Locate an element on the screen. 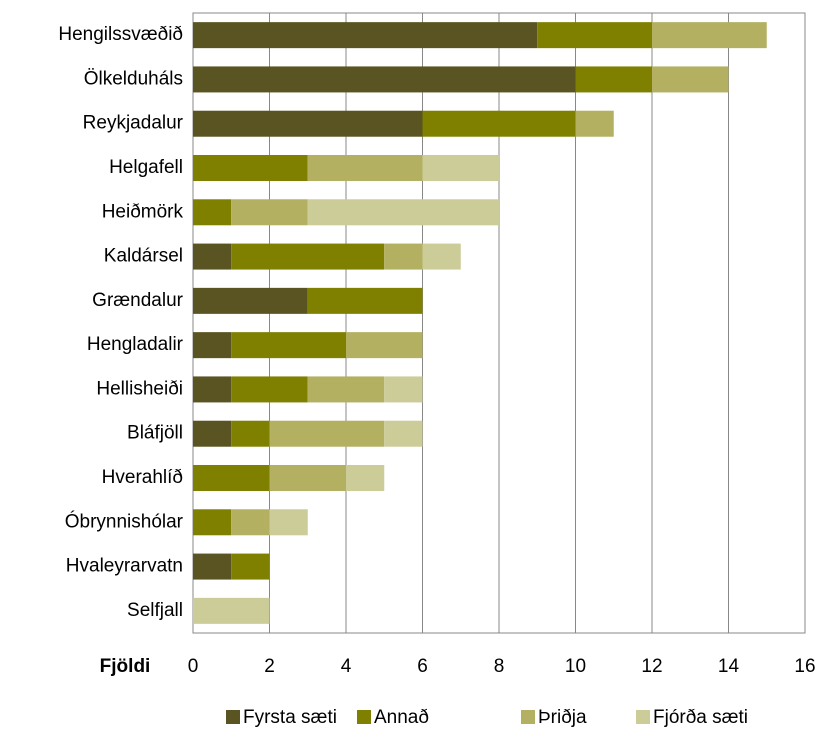 Image resolution: width=821 pixels, height=729 pixels. legend-label: Fjórða sæti is located at coordinates (700, 717).